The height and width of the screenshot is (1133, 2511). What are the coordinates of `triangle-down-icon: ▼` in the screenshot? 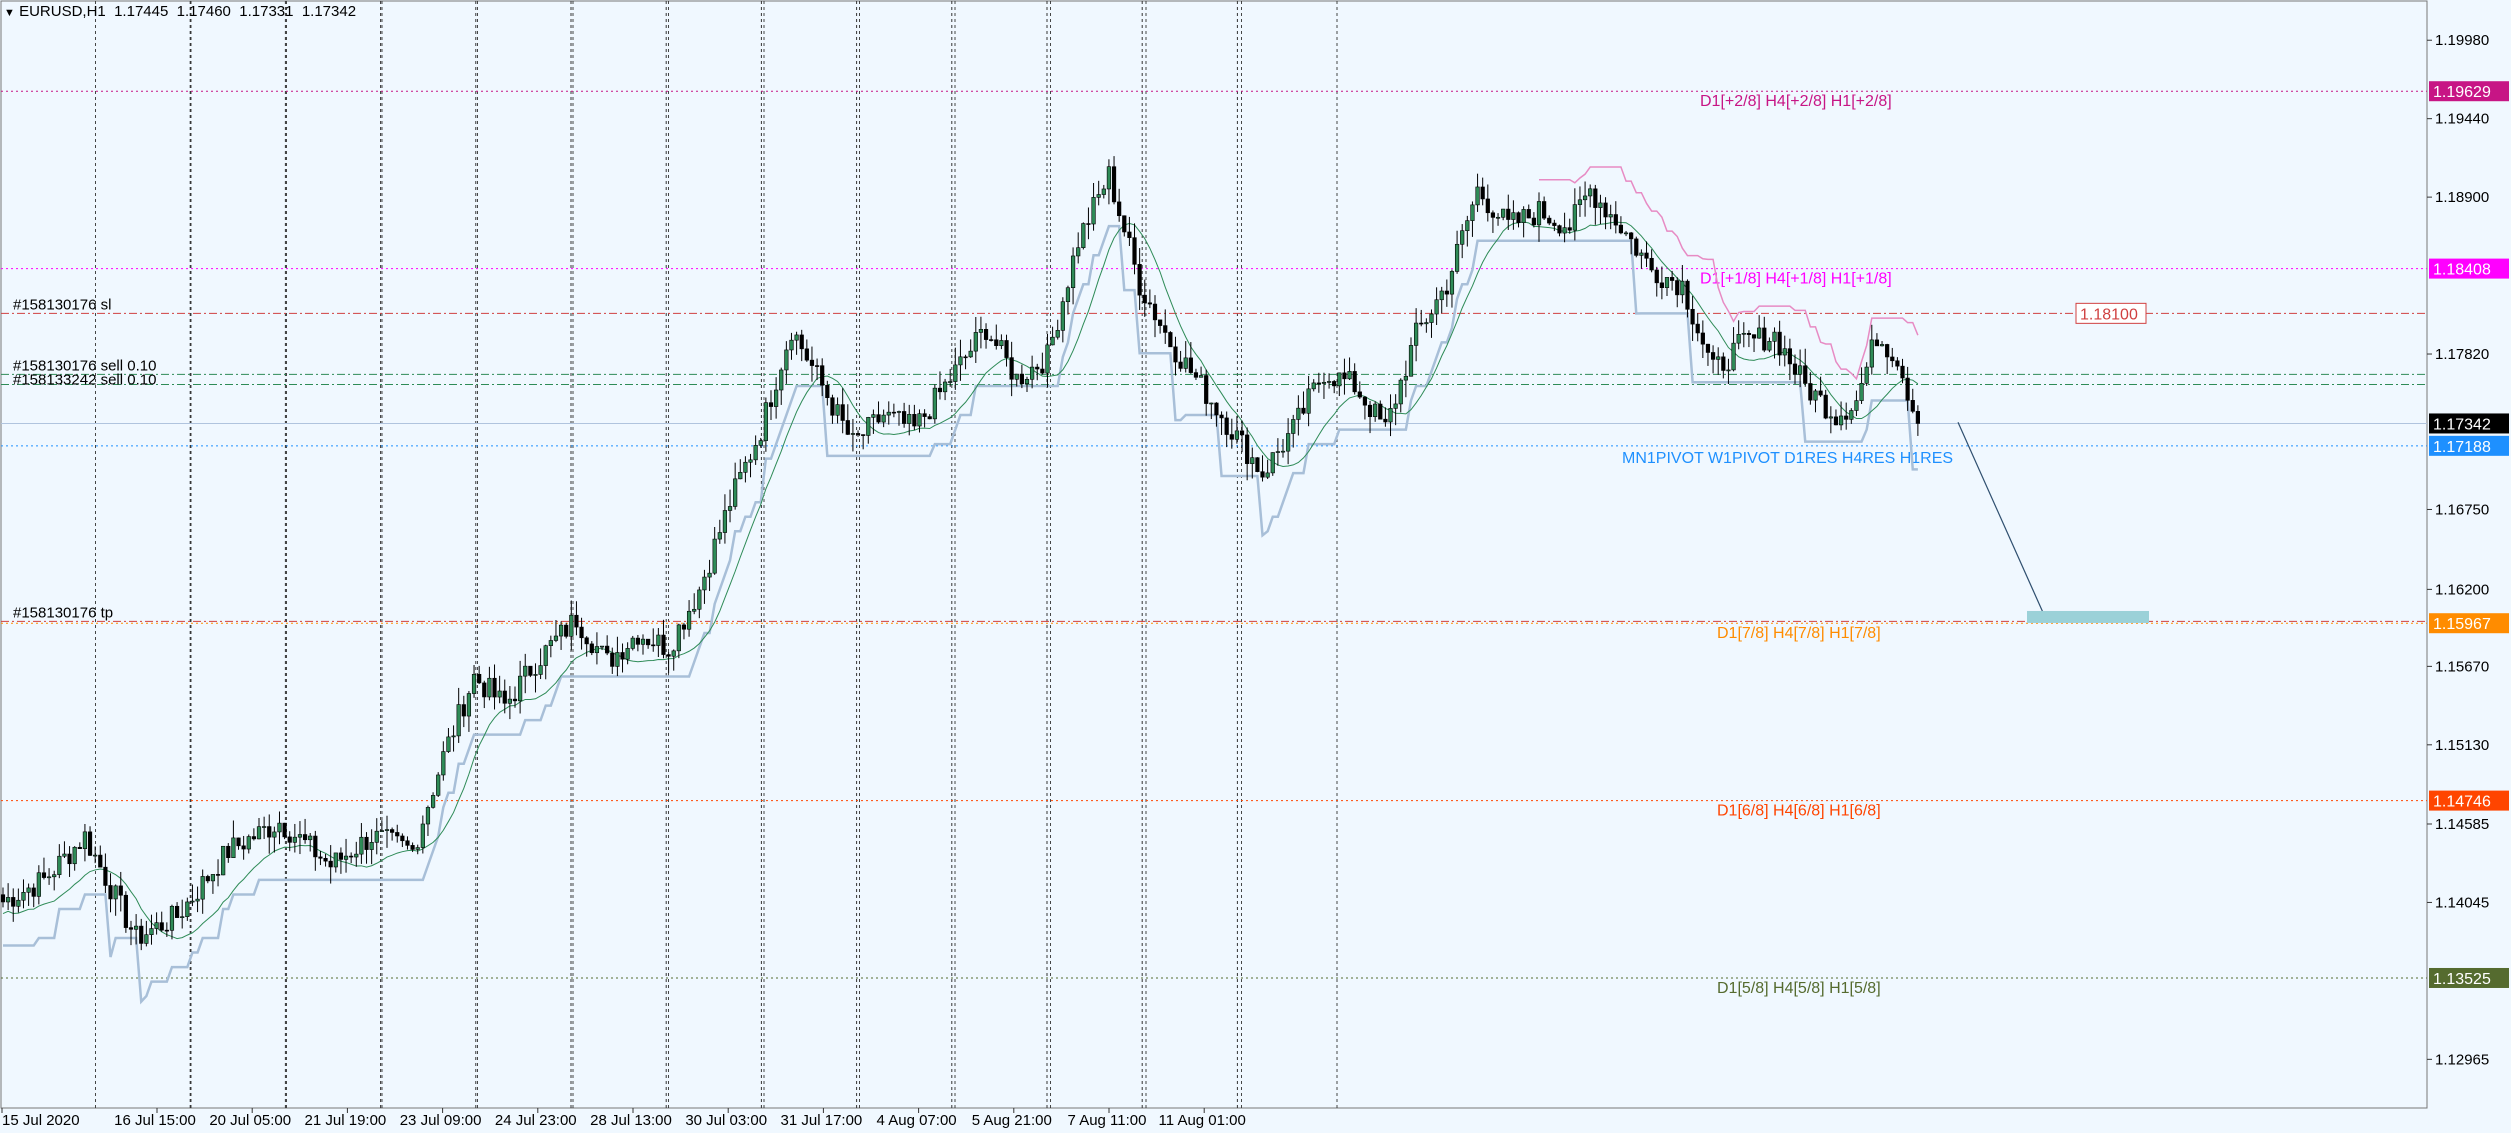 It's located at (9, 13).